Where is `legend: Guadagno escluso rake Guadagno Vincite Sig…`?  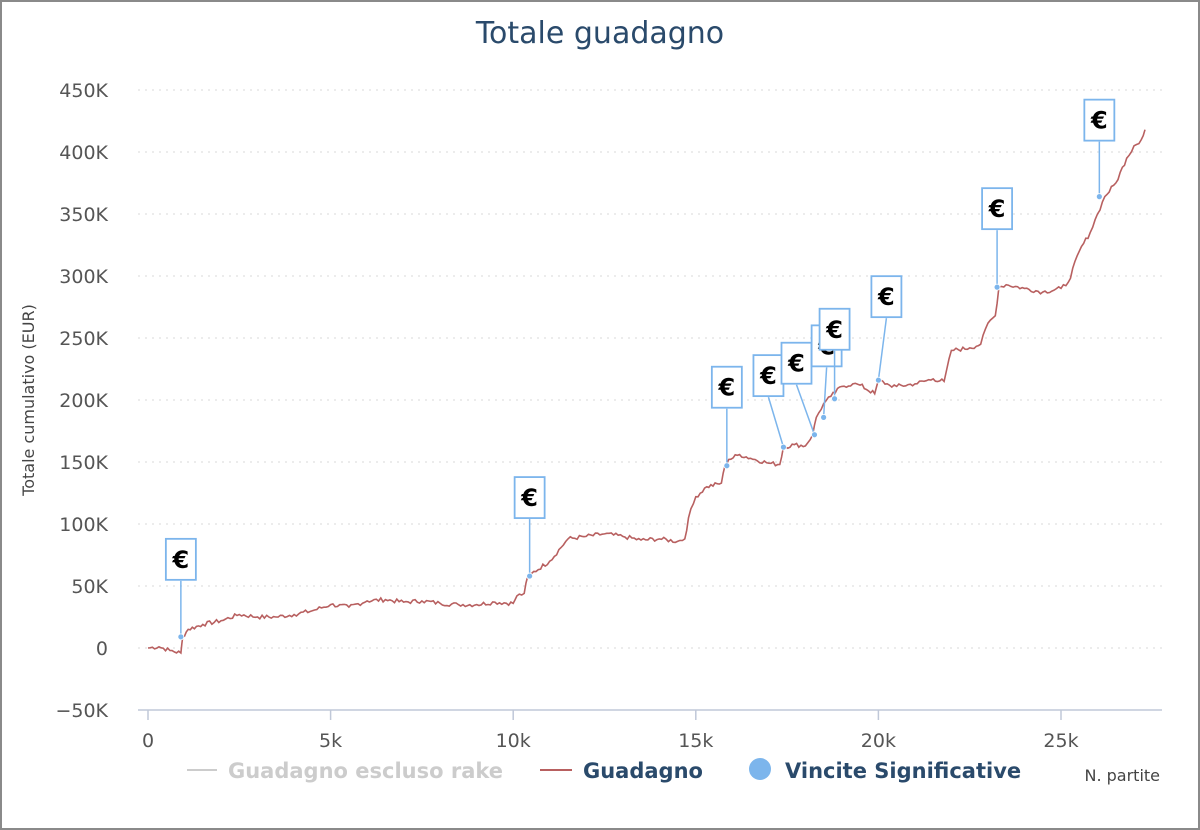
legend: Guadagno escluso rake Guadagno Vincite Sig… is located at coordinates (604, 770).